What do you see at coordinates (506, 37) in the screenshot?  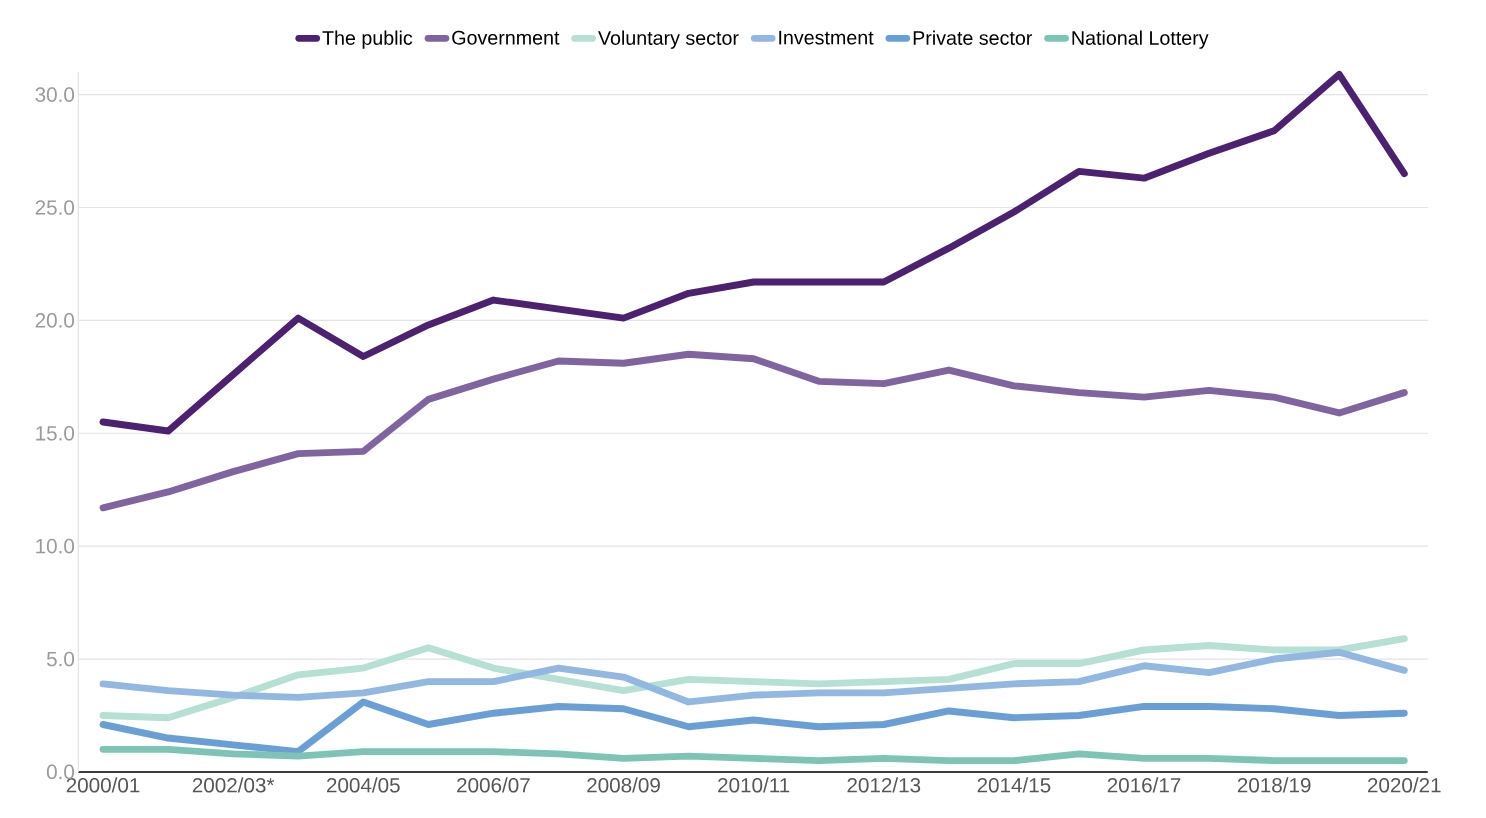 I see `legend-label: Government` at bounding box center [506, 37].